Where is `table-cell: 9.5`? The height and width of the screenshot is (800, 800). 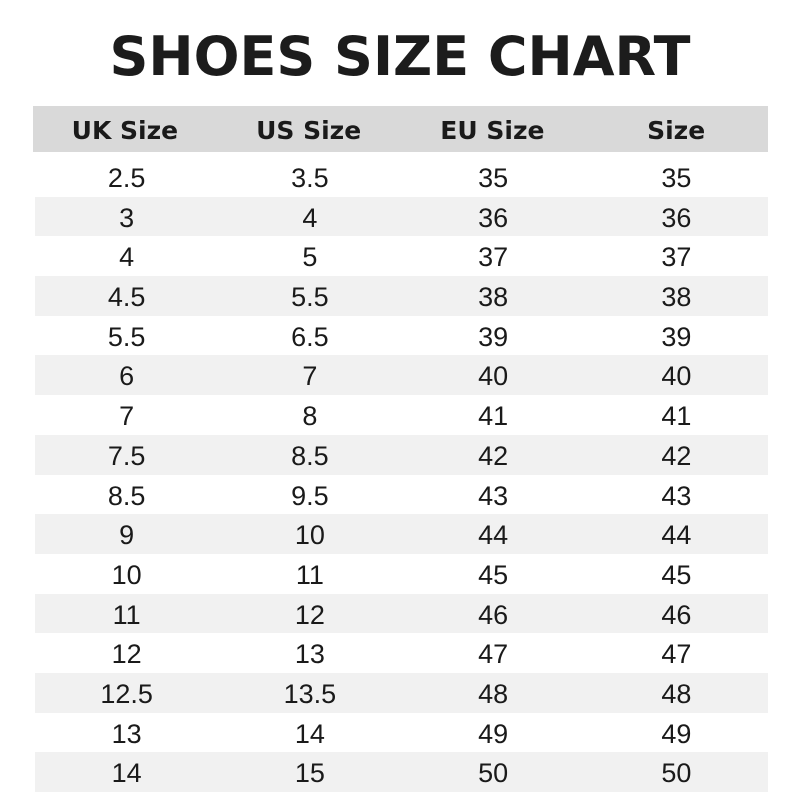 table-cell: 9.5 is located at coordinates (310, 495).